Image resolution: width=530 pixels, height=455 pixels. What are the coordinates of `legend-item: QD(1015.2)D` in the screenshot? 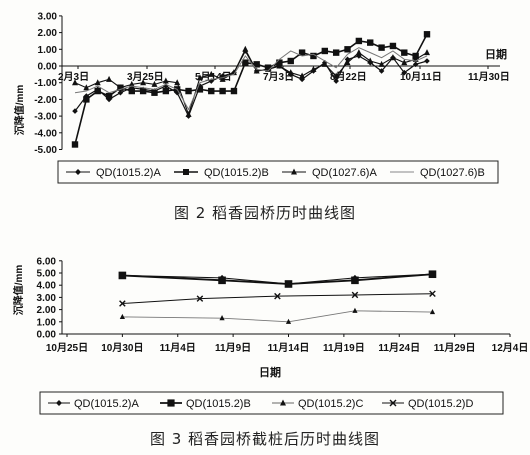 It's located at (427, 404).